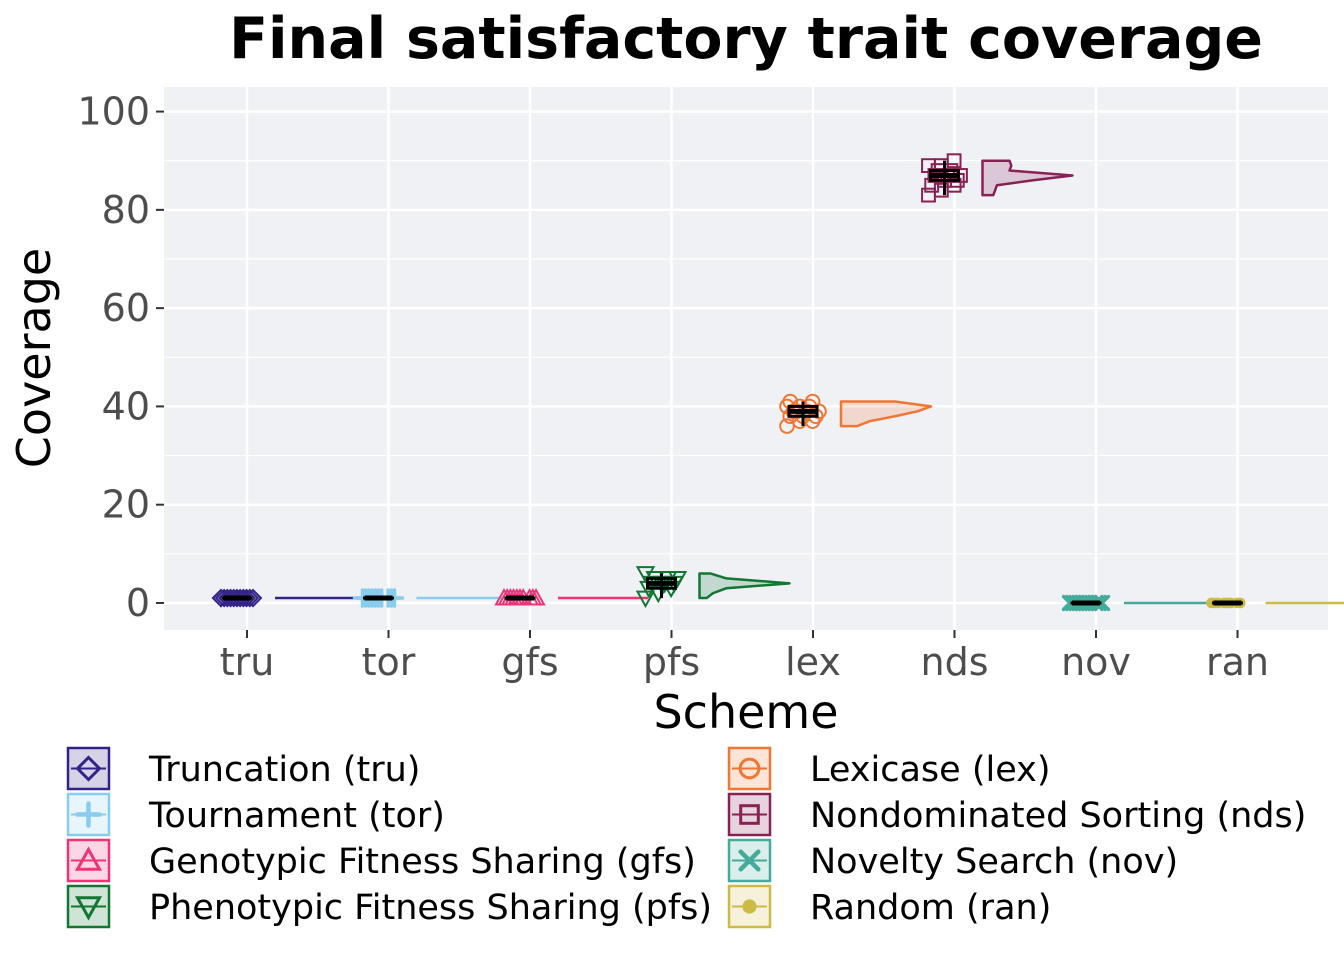 The image size is (1344, 960). I want to click on legend-key-lex, so click(749, 768).